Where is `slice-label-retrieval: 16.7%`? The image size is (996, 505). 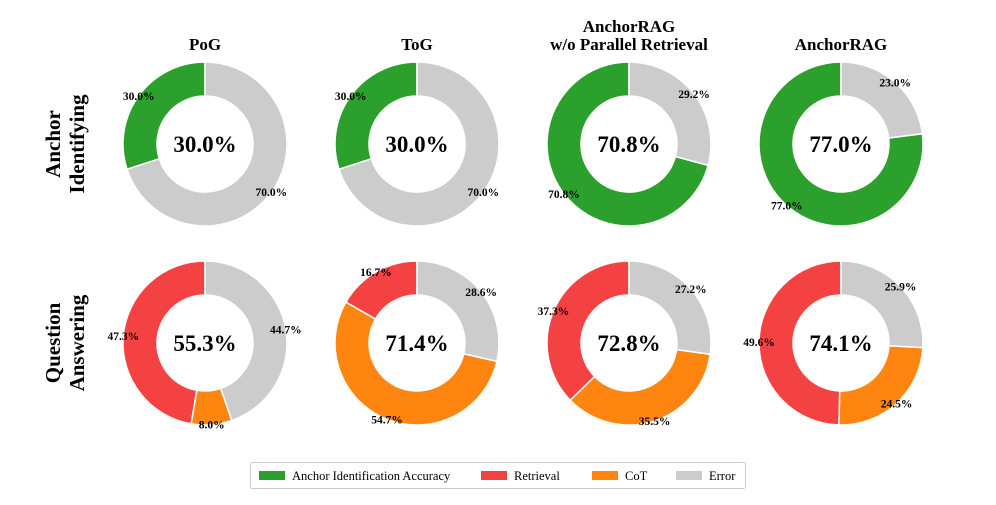 slice-label-retrieval: 16.7% is located at coordinates (376, 273).